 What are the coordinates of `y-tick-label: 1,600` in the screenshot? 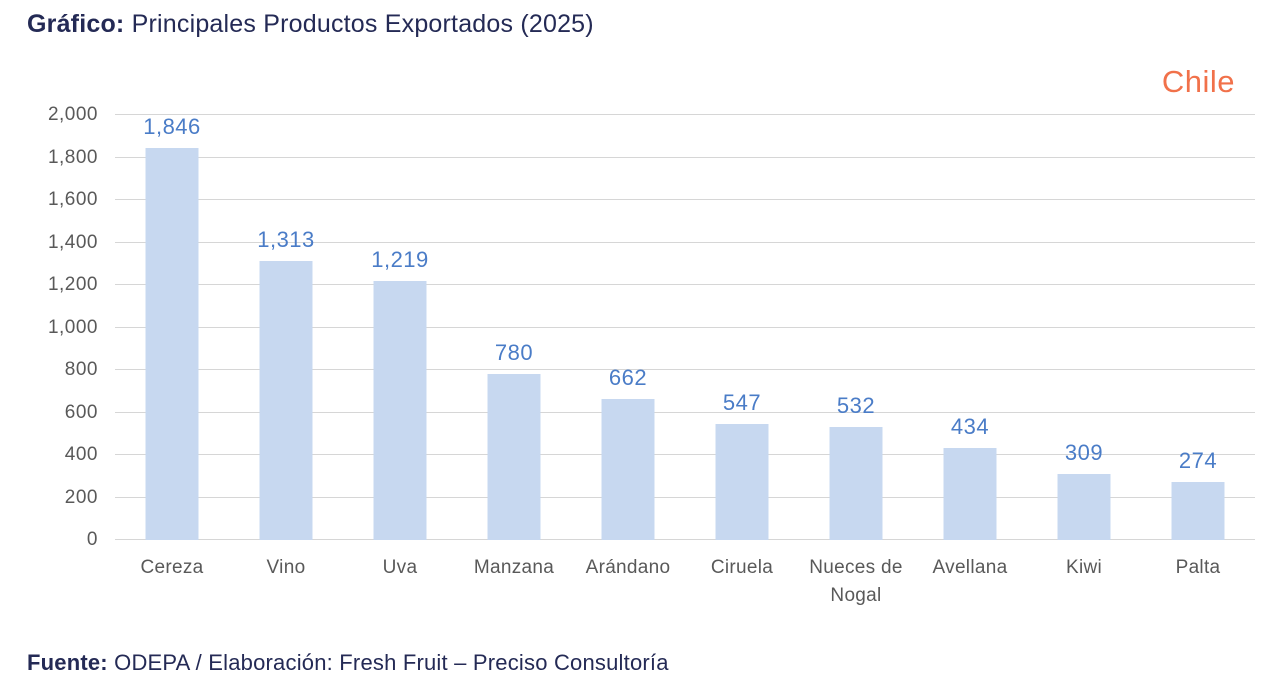 It's located at (72, 199).